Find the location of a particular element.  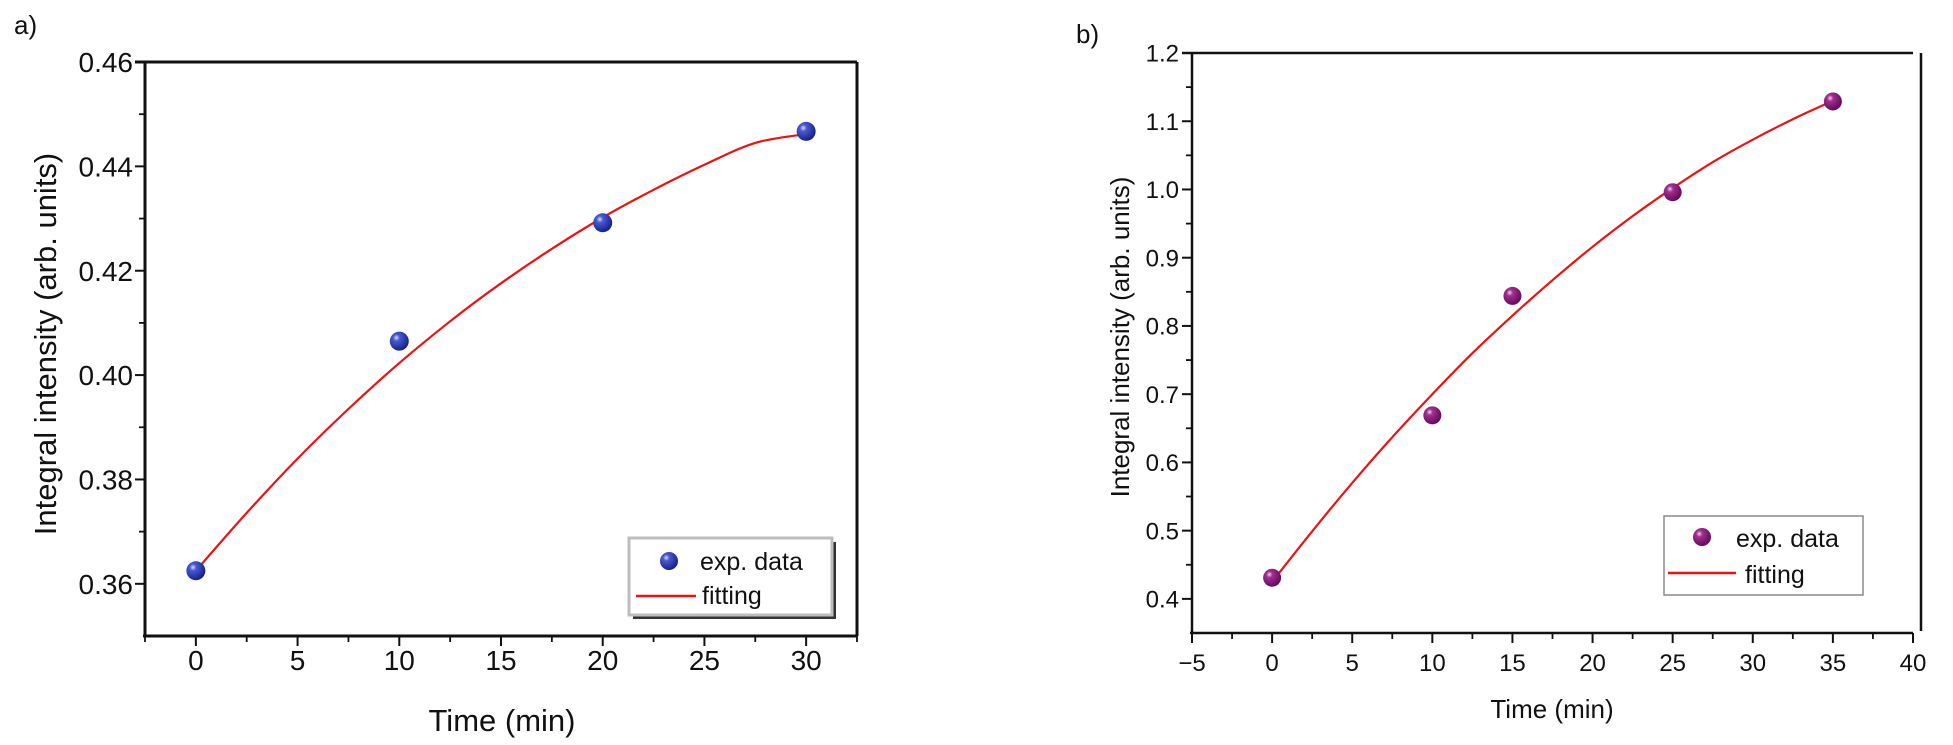

y-tick-label: 1.0 is located at coordinates (1162, 190).